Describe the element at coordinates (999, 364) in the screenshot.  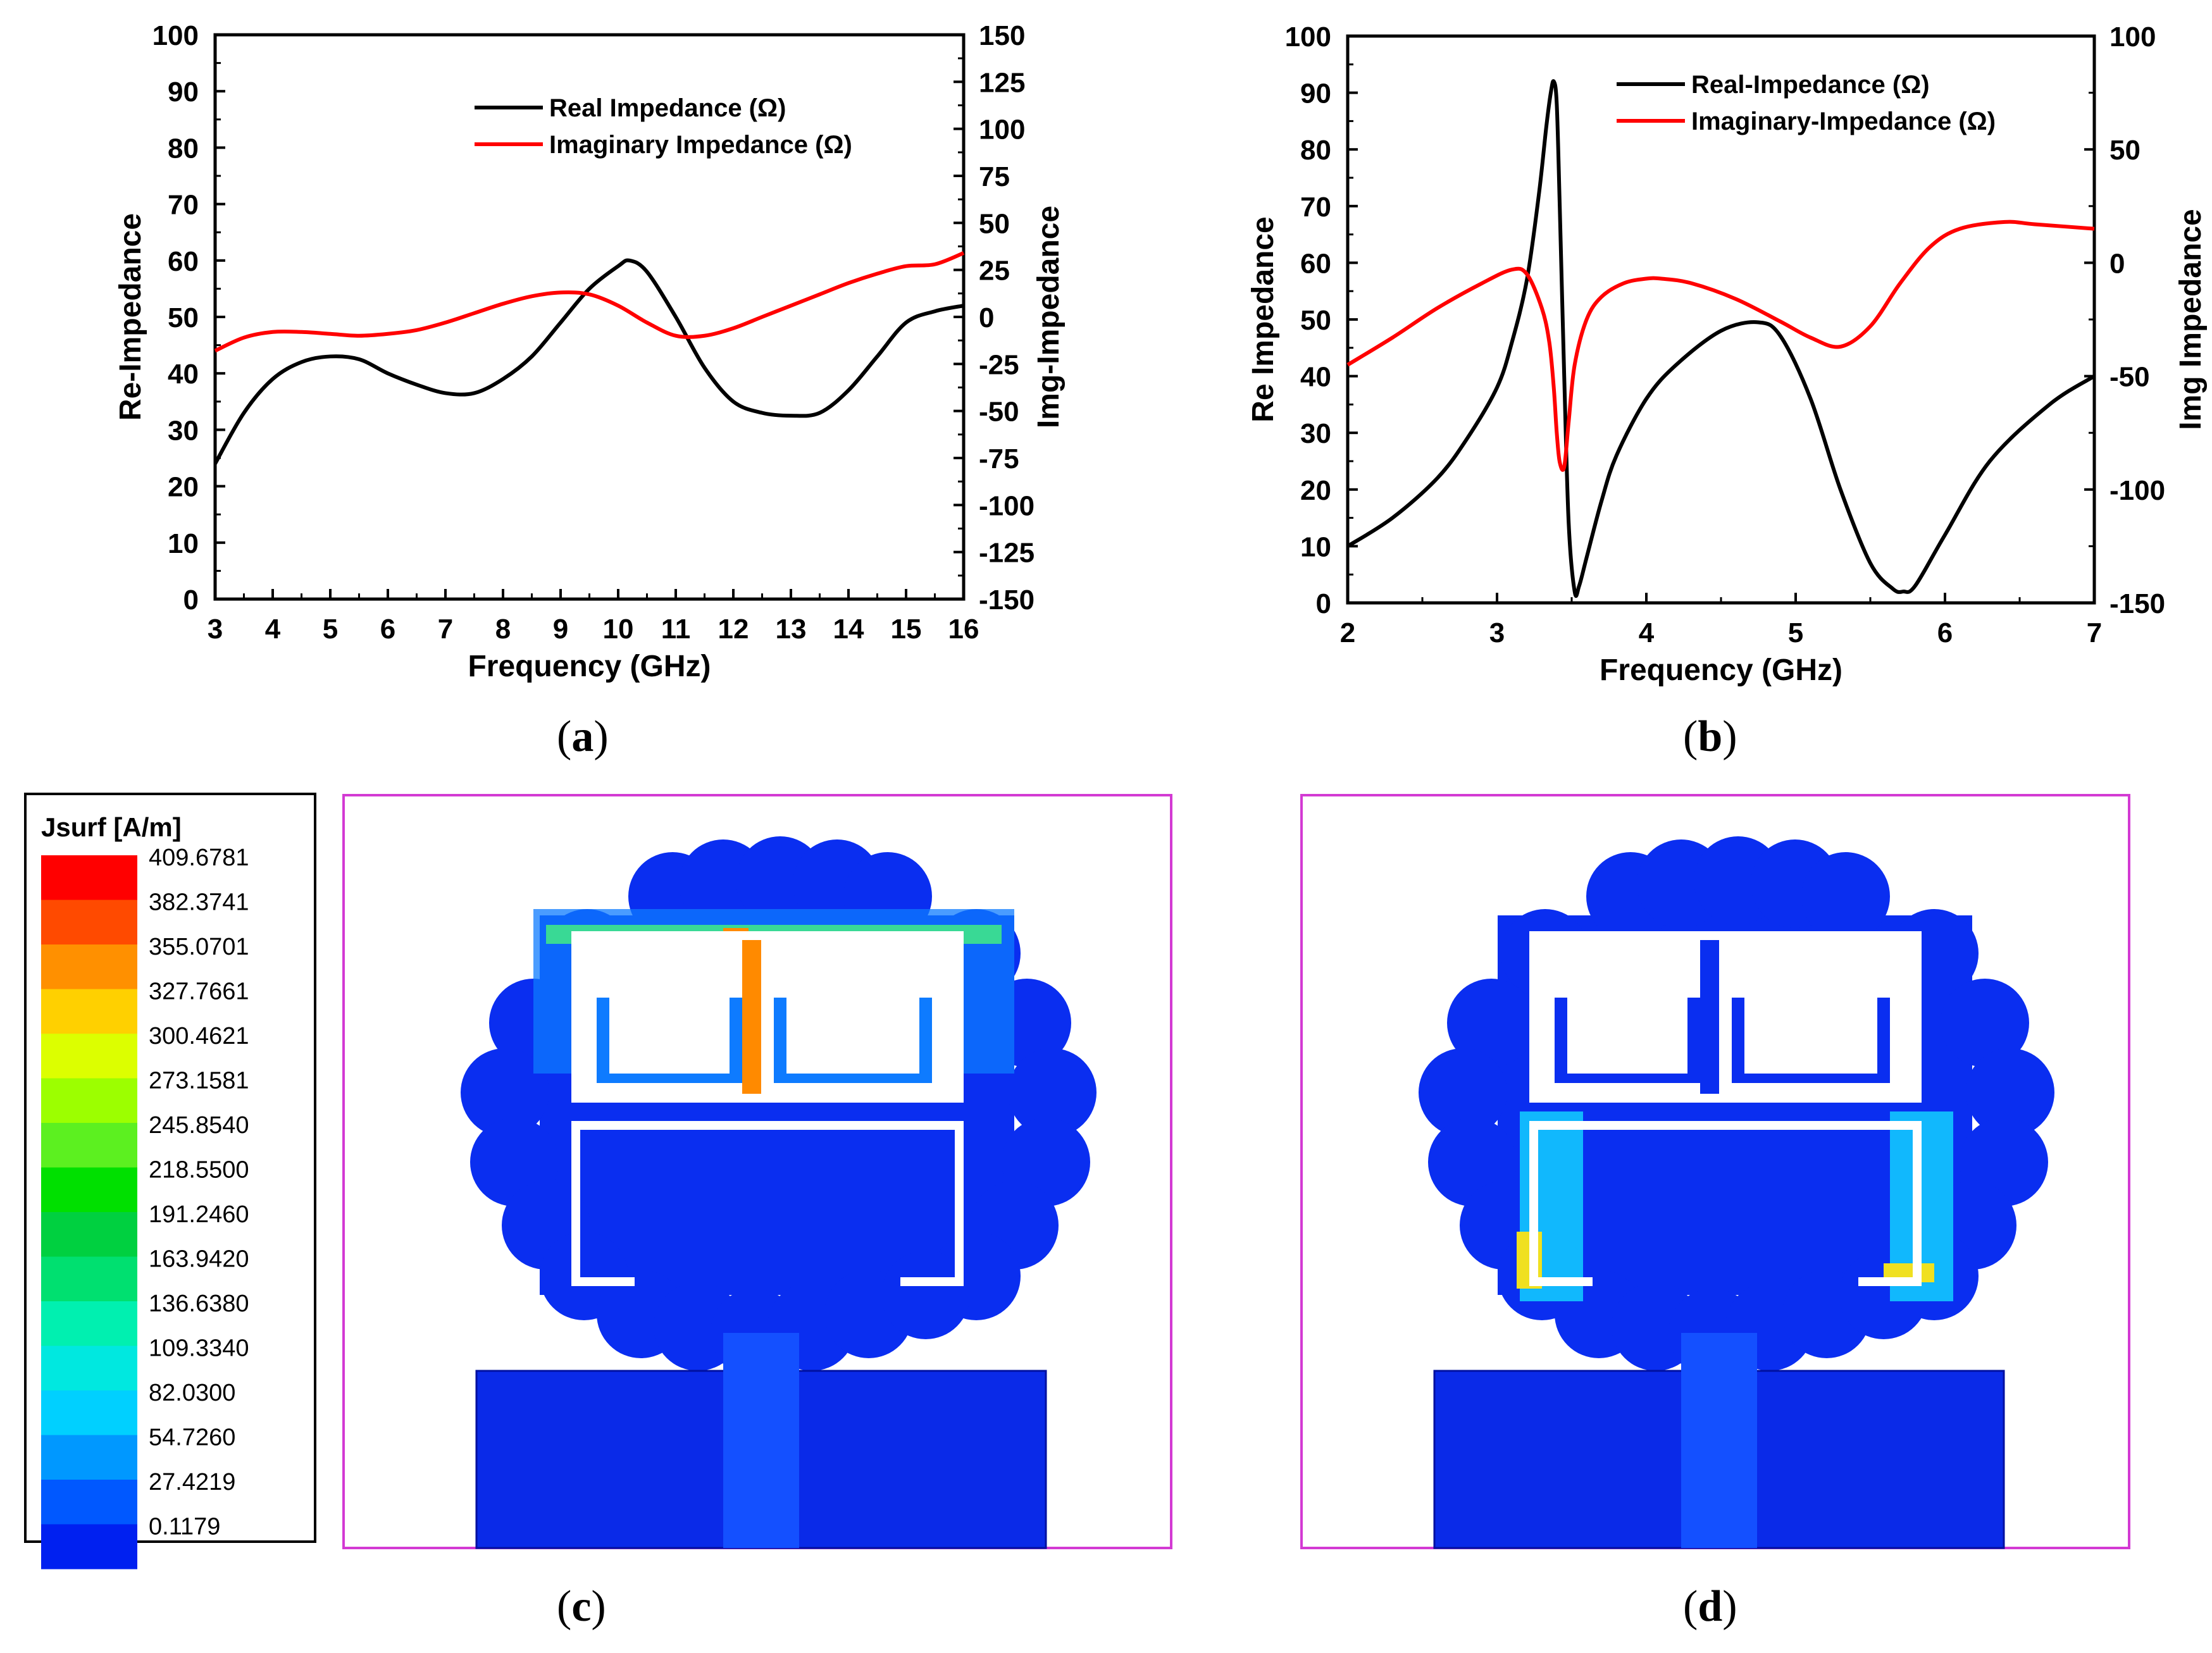
I see `y2-tick-label: -25` at that location.